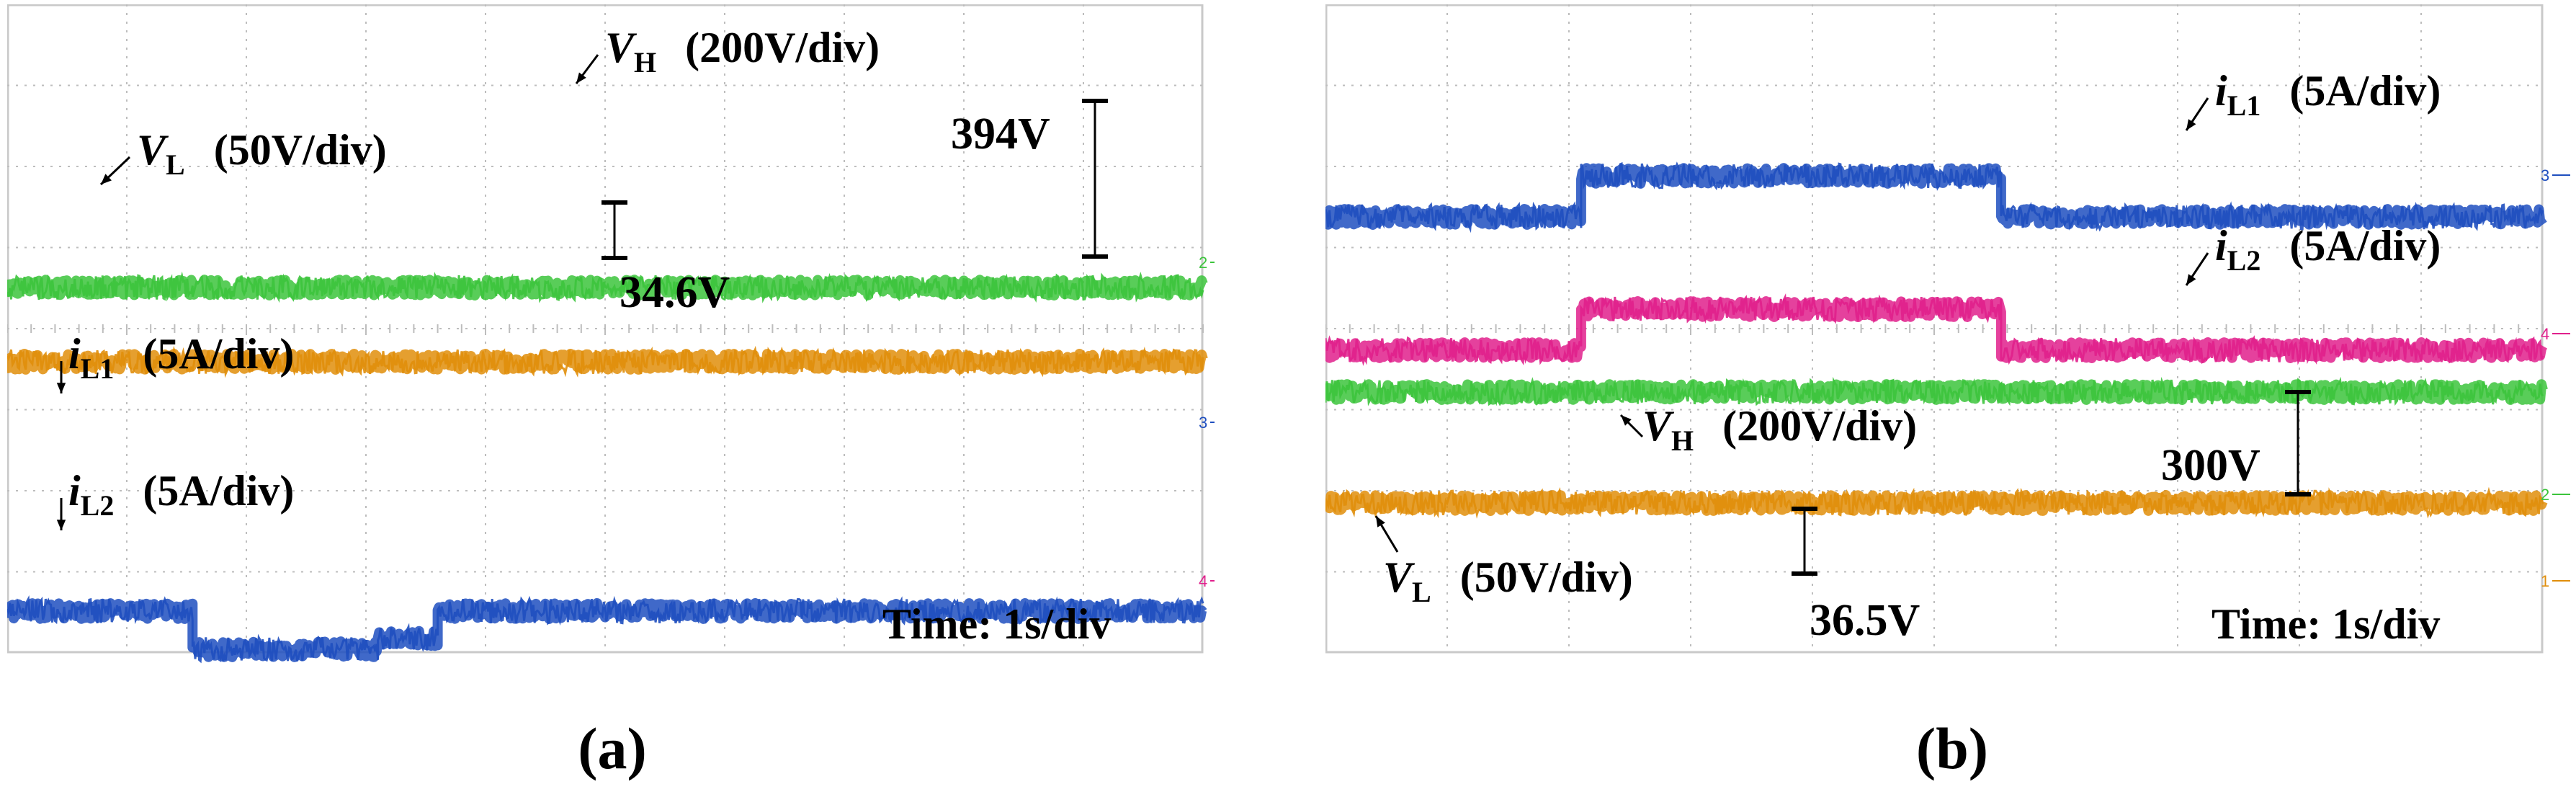 Image resolution: width=2576 pixels, height=797 pixels. I want to click on annotation-label: 300V, so click(2210, 465).